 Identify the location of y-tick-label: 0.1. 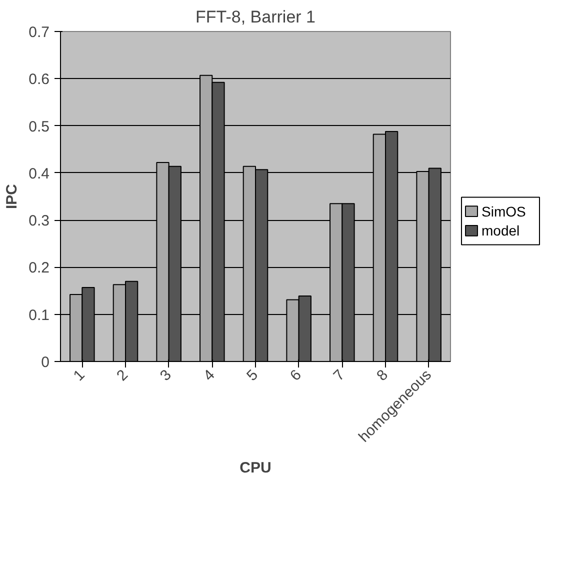
(39, 315).